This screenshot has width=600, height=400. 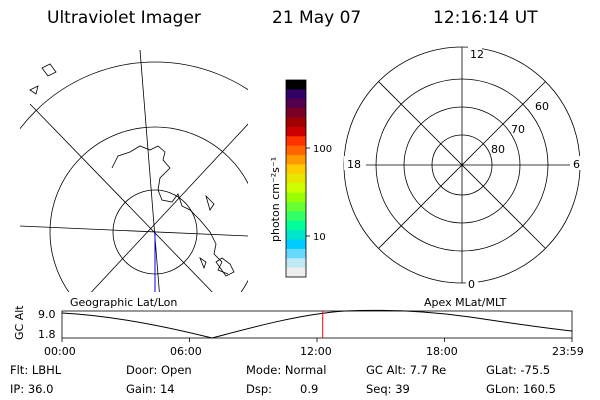 What do you see at coordinates (309, 389) in the screenshot?
I see `dsp-value: 0.9` at bounding box center [309, 389].